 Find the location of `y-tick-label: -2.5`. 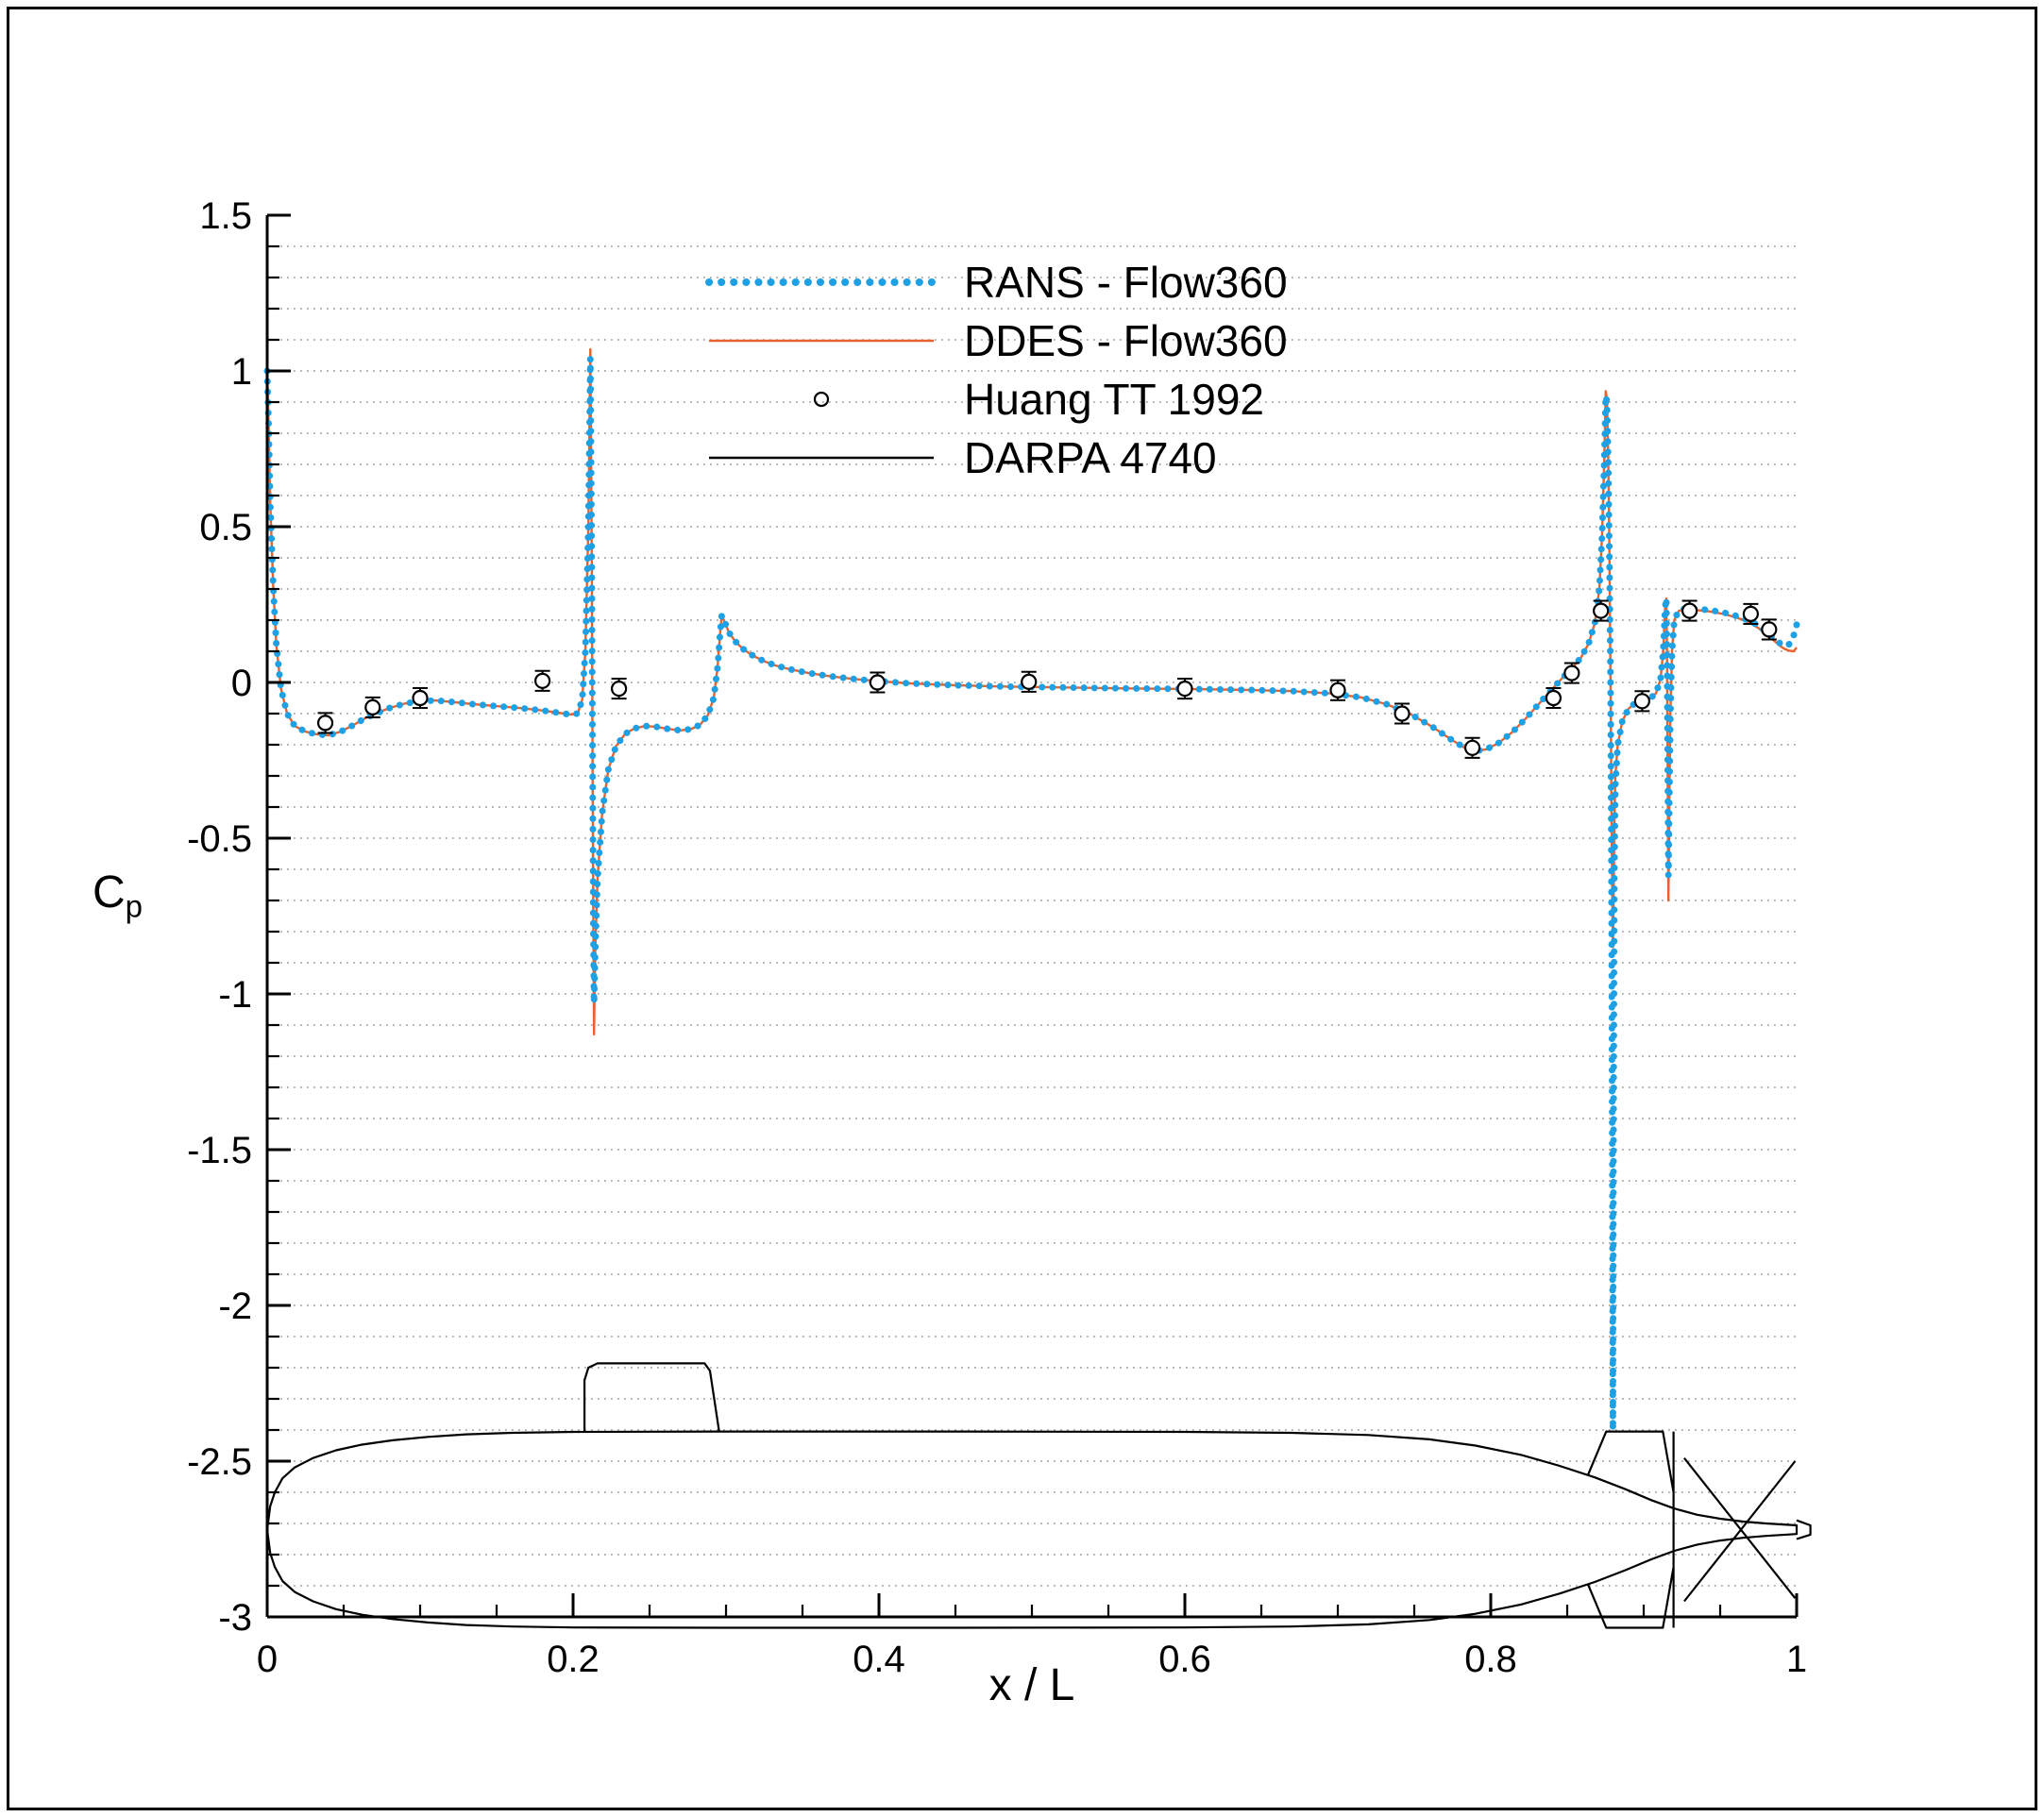

y-tick-label: -2.5 is located at coordinates (220, 1462).